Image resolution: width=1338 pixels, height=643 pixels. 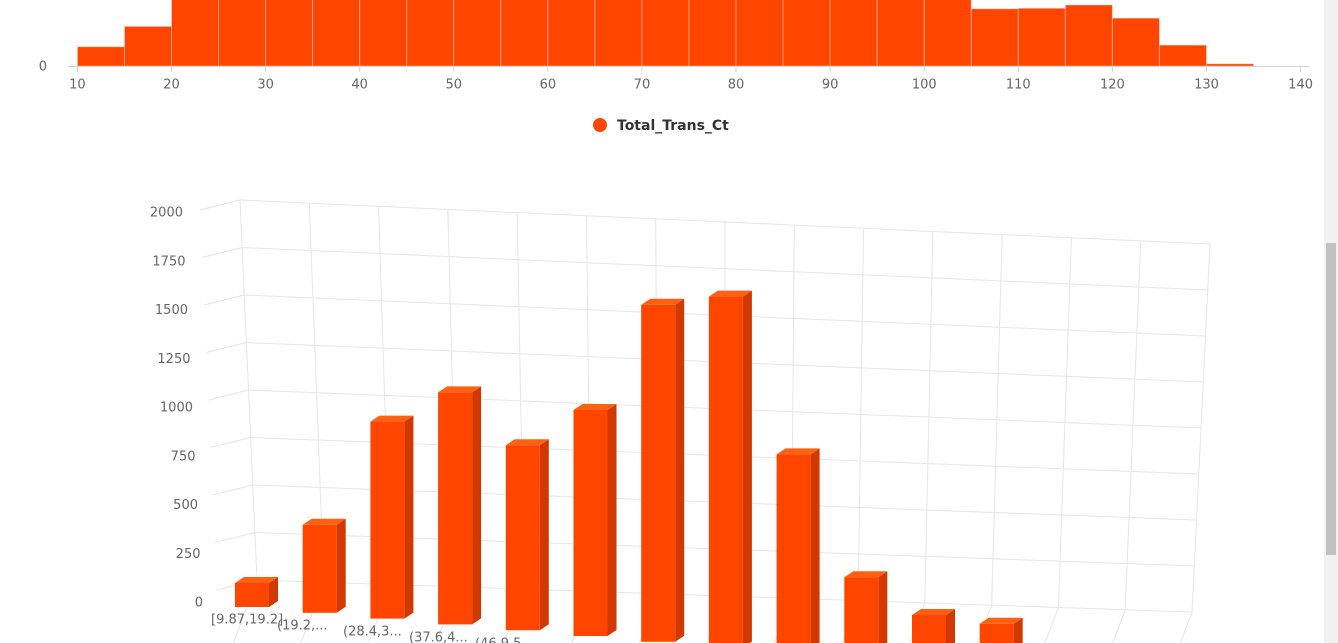 What do you see at coordinates (1112, 85) in the screenshot?
I see `x-tick-label: 120` at bounding box center [1112, 85].